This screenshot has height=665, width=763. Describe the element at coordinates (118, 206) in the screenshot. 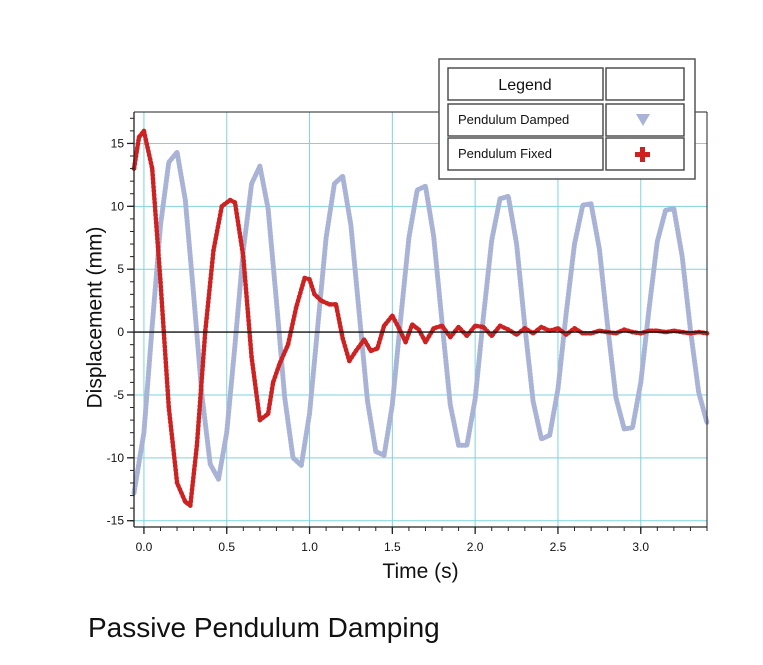

I see `y-tick-label: 10` at that location.